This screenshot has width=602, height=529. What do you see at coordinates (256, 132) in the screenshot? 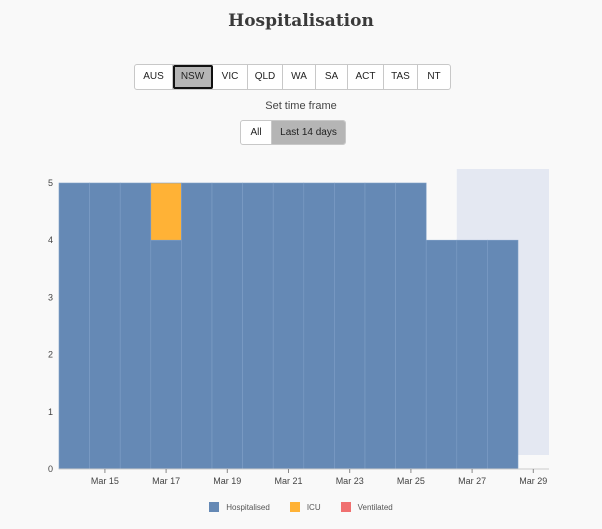
I see `timeframe-all-button: All` at bounding box center [256, 132].